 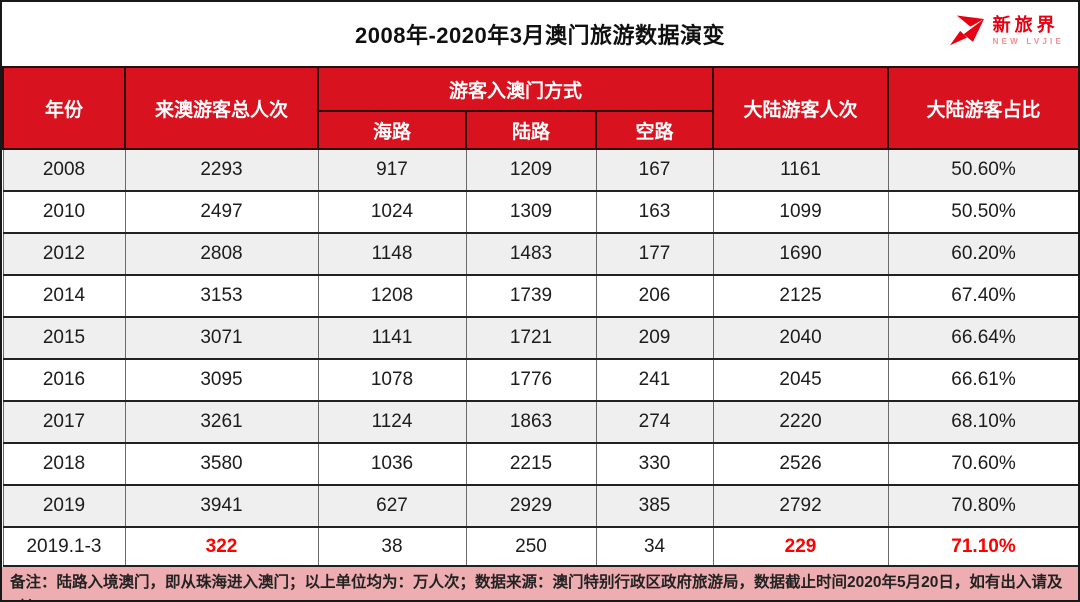 What do you see at coordinates (982, 546) in the screenshot?
I see `table-cell: 71.10%` at bounding box center [982, 546].